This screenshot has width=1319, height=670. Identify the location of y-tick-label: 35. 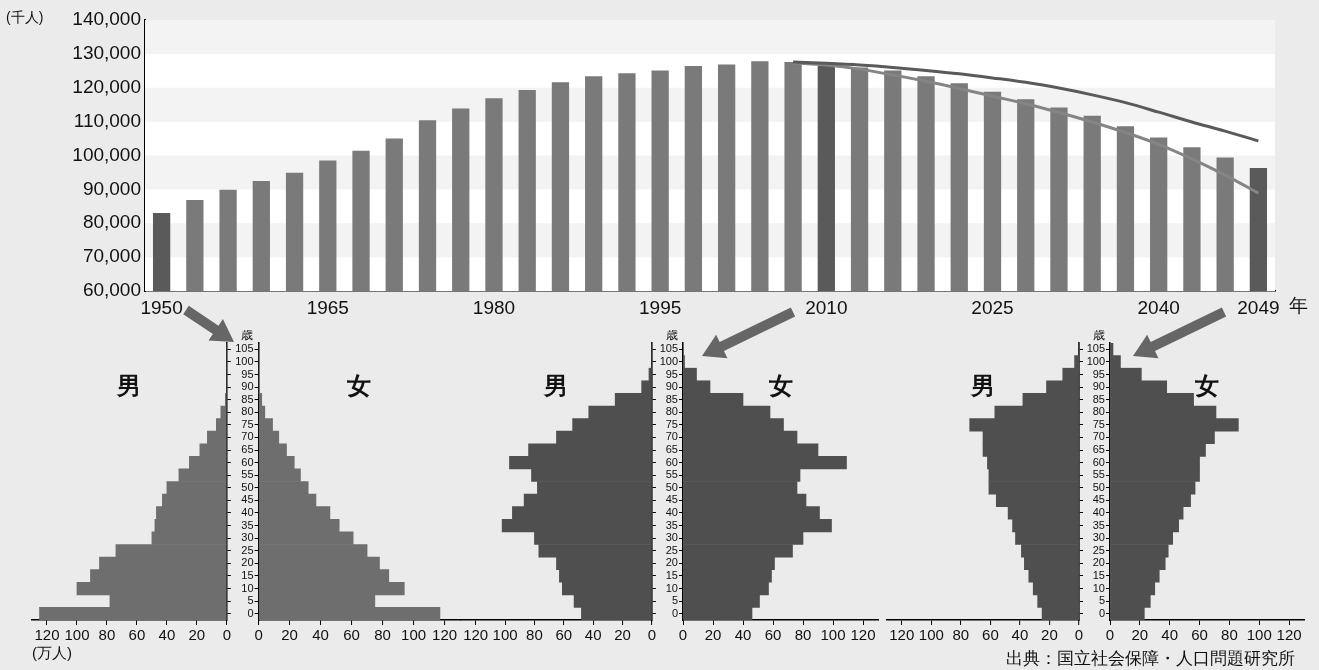
(247, 524).